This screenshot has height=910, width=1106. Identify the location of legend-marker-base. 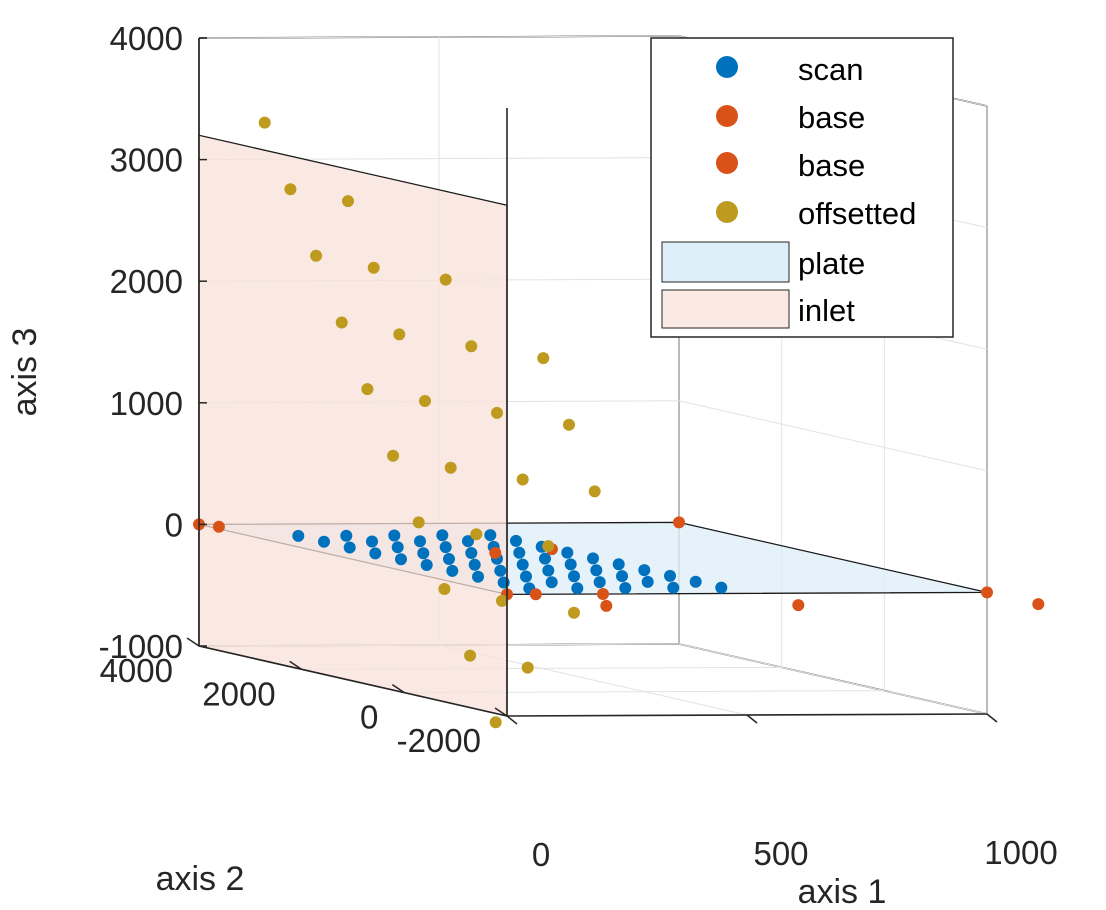
(727, 116).